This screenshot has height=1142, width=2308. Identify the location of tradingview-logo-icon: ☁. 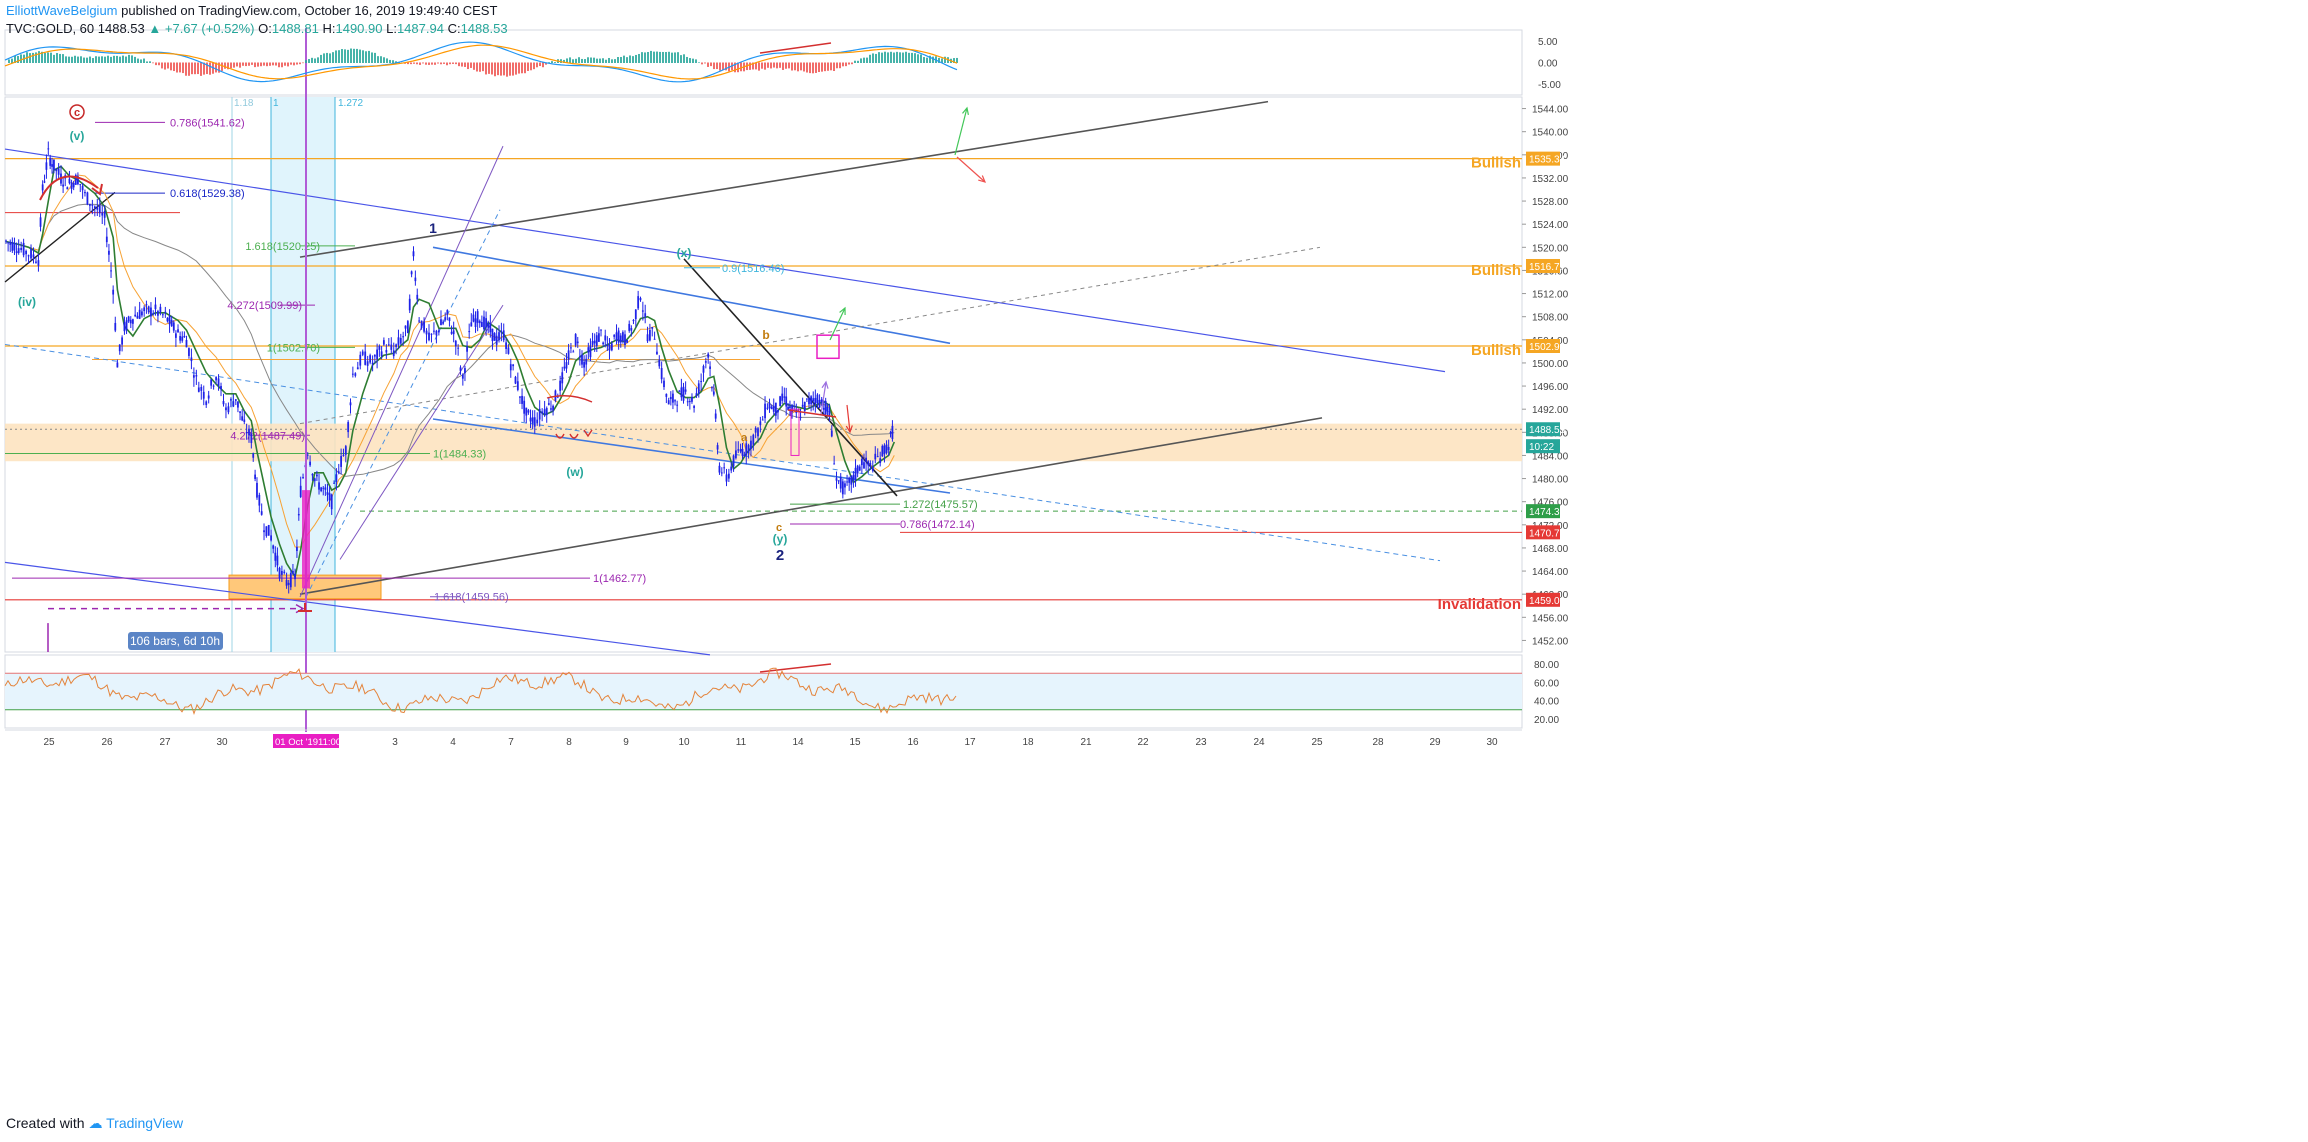
(95, 1123).